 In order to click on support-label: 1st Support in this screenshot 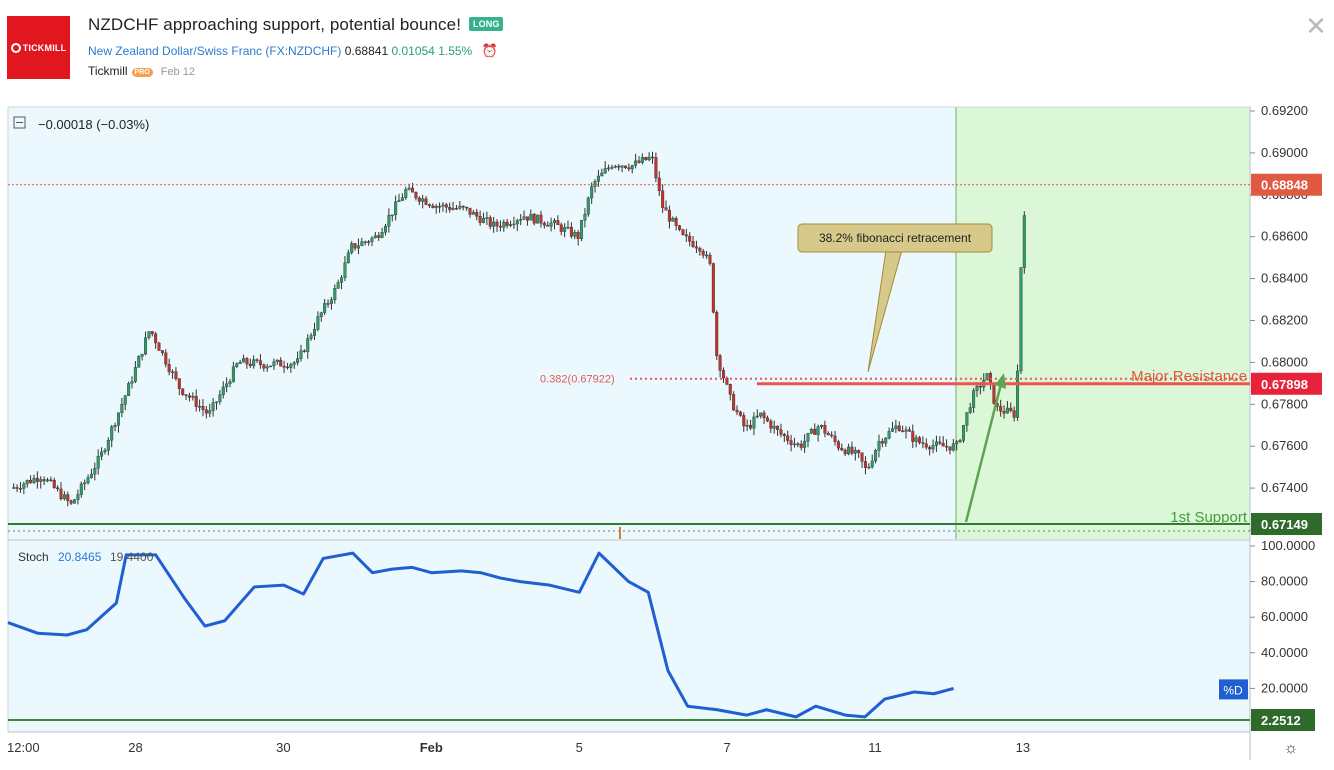, I will do `click(1209, 517)`.